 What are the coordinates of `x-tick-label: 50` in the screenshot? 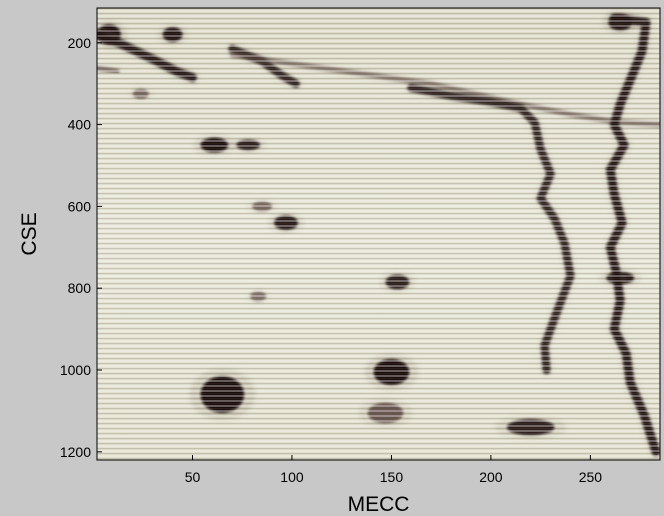 It's located at (193, 477).